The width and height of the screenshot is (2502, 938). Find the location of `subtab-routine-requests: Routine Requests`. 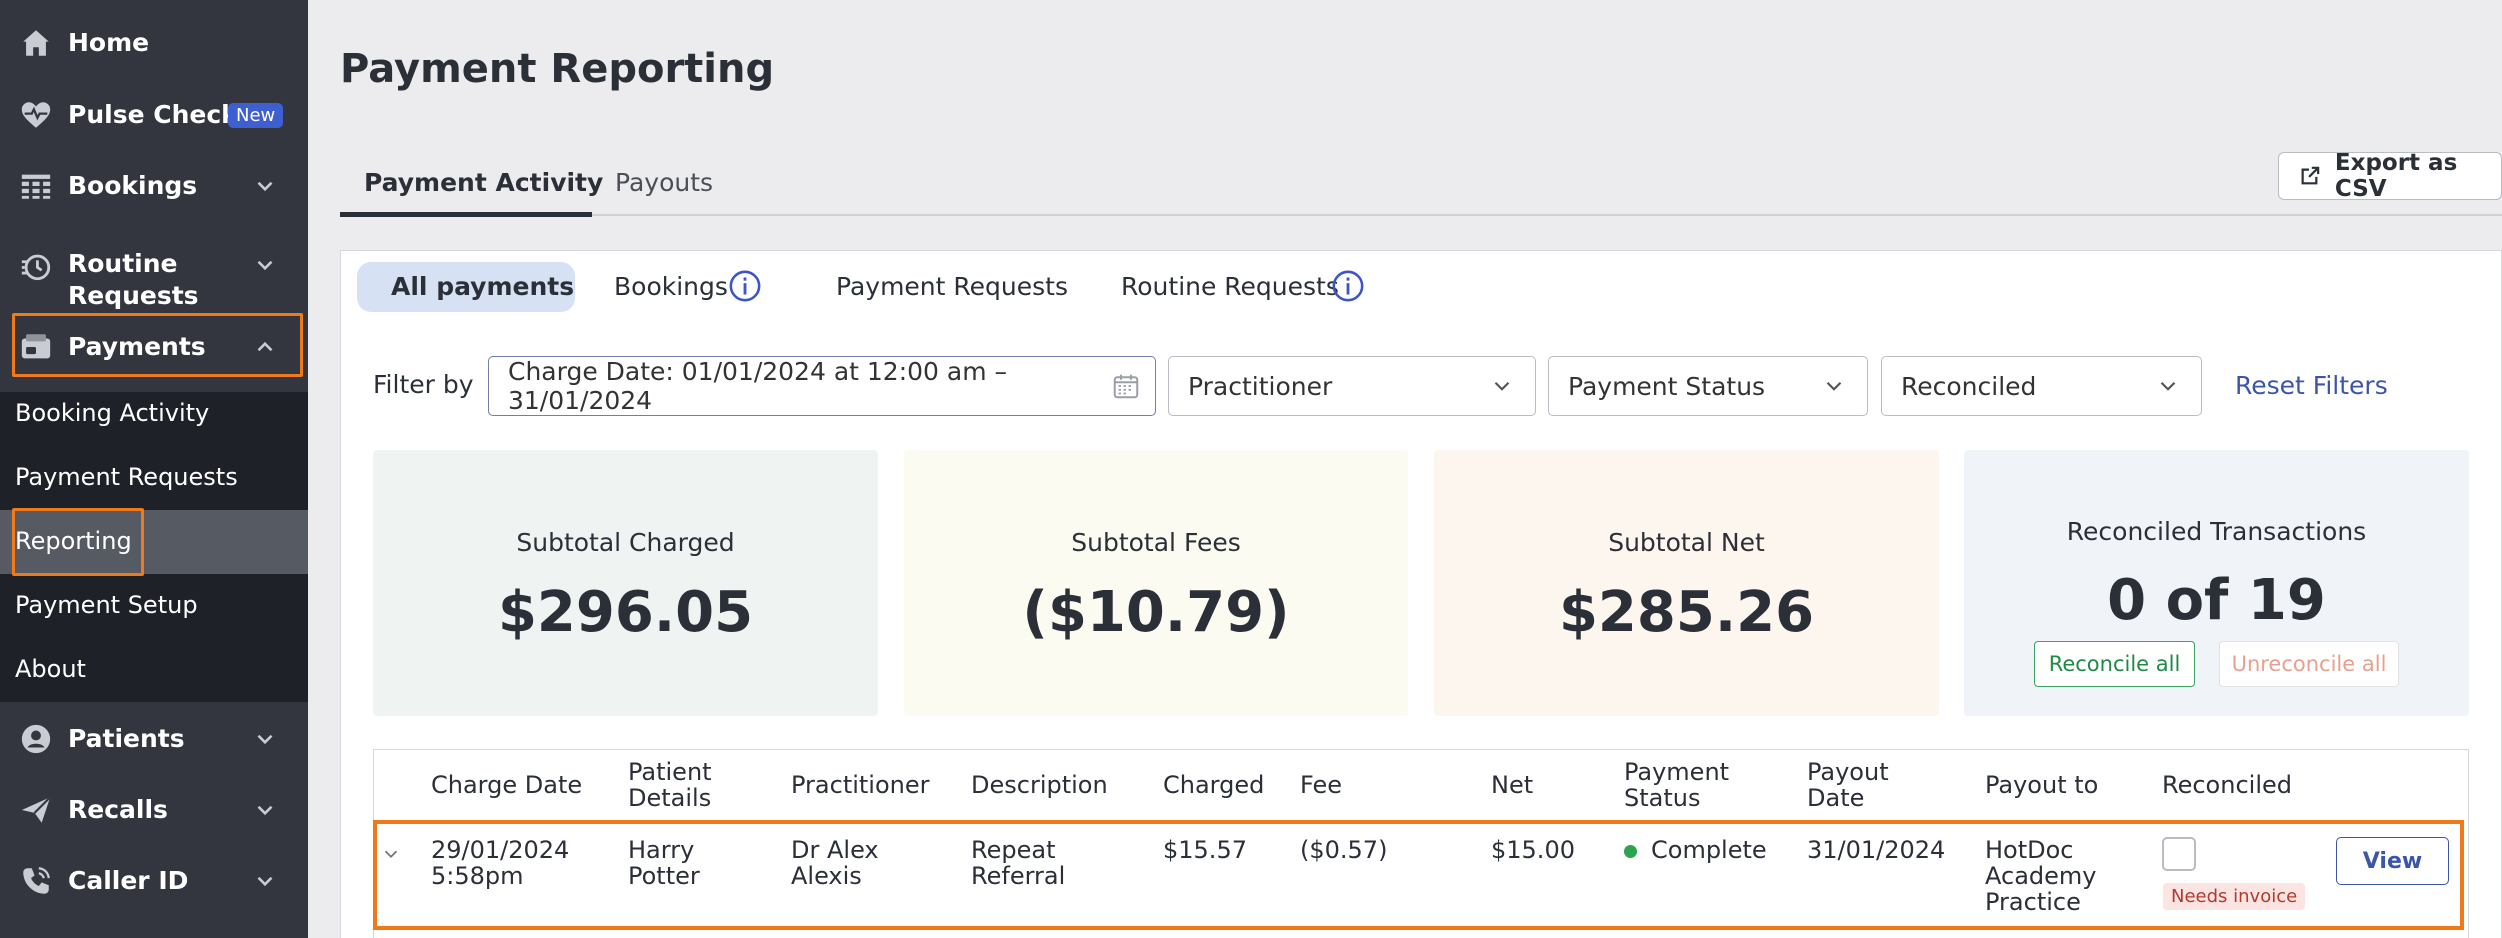

subtab-routine-requests: Routine Requests is located at coordinates (1230, 286).